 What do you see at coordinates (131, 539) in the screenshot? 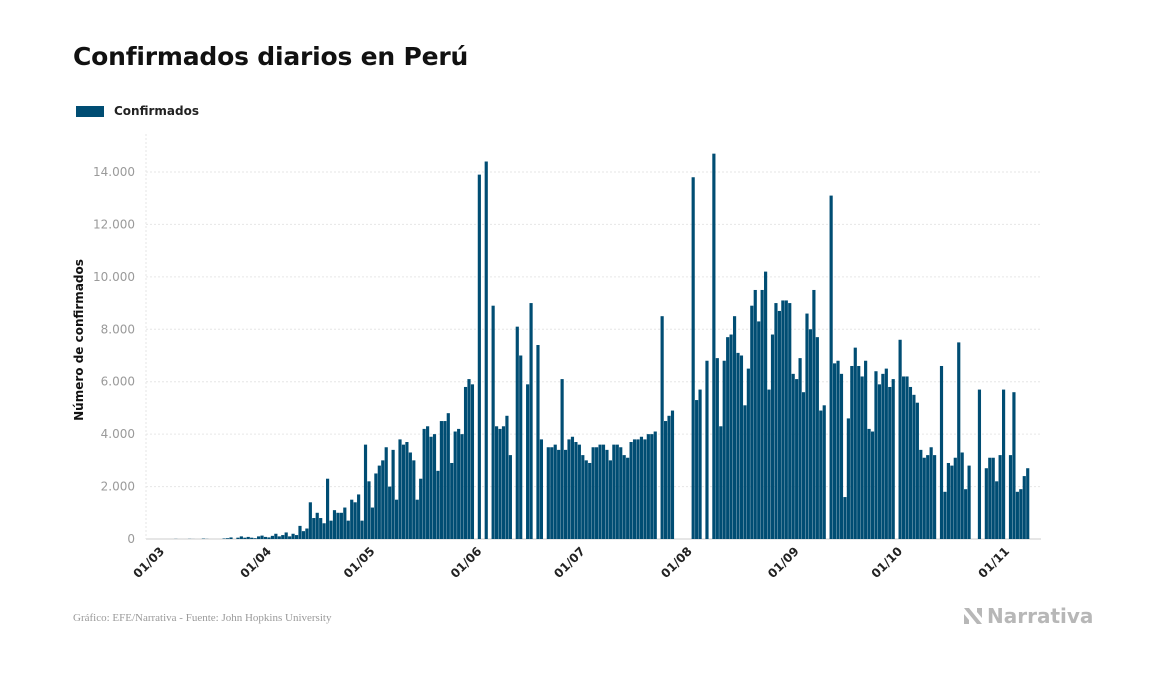
I see `y-tick-label: 0` at bounding box center [131, 539].